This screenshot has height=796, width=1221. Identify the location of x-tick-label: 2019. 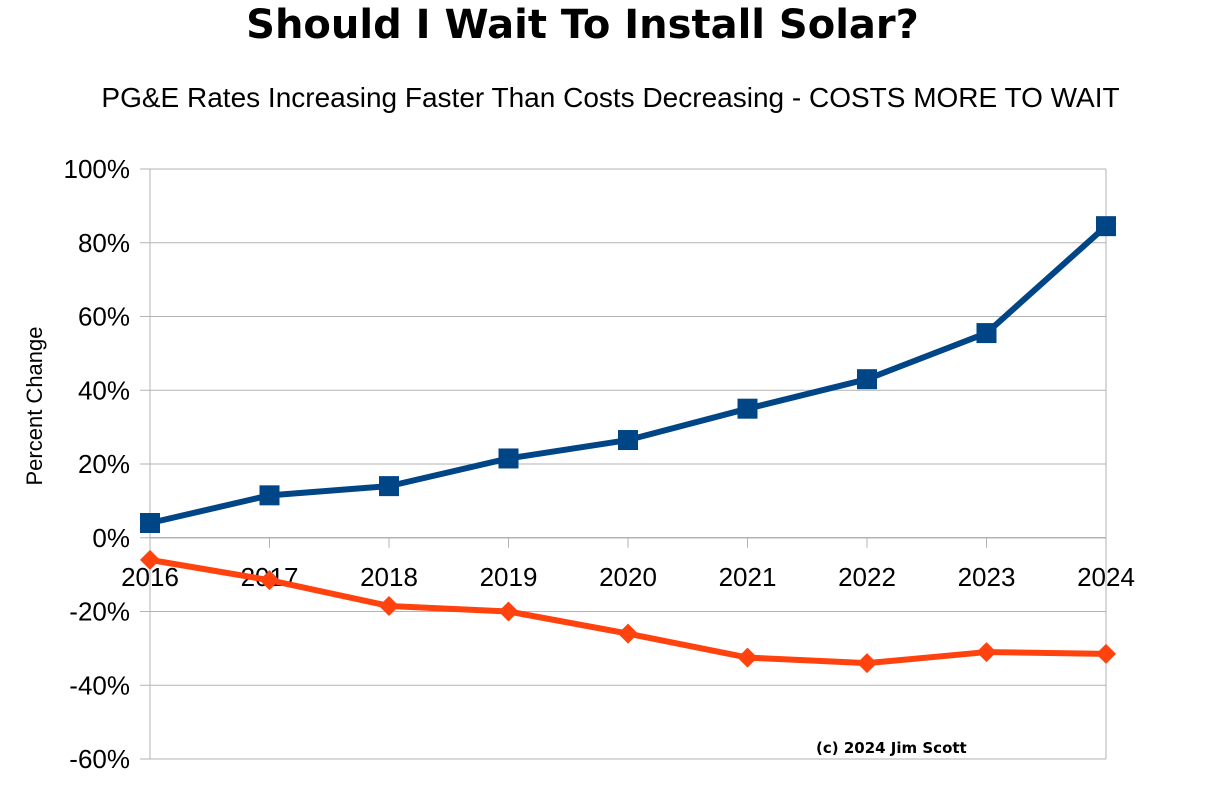
(509, 577).